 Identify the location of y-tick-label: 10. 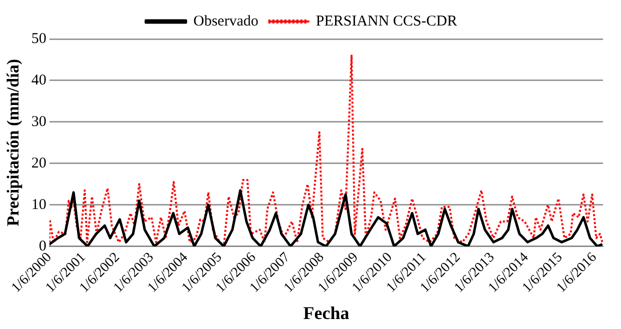
(38, 204).